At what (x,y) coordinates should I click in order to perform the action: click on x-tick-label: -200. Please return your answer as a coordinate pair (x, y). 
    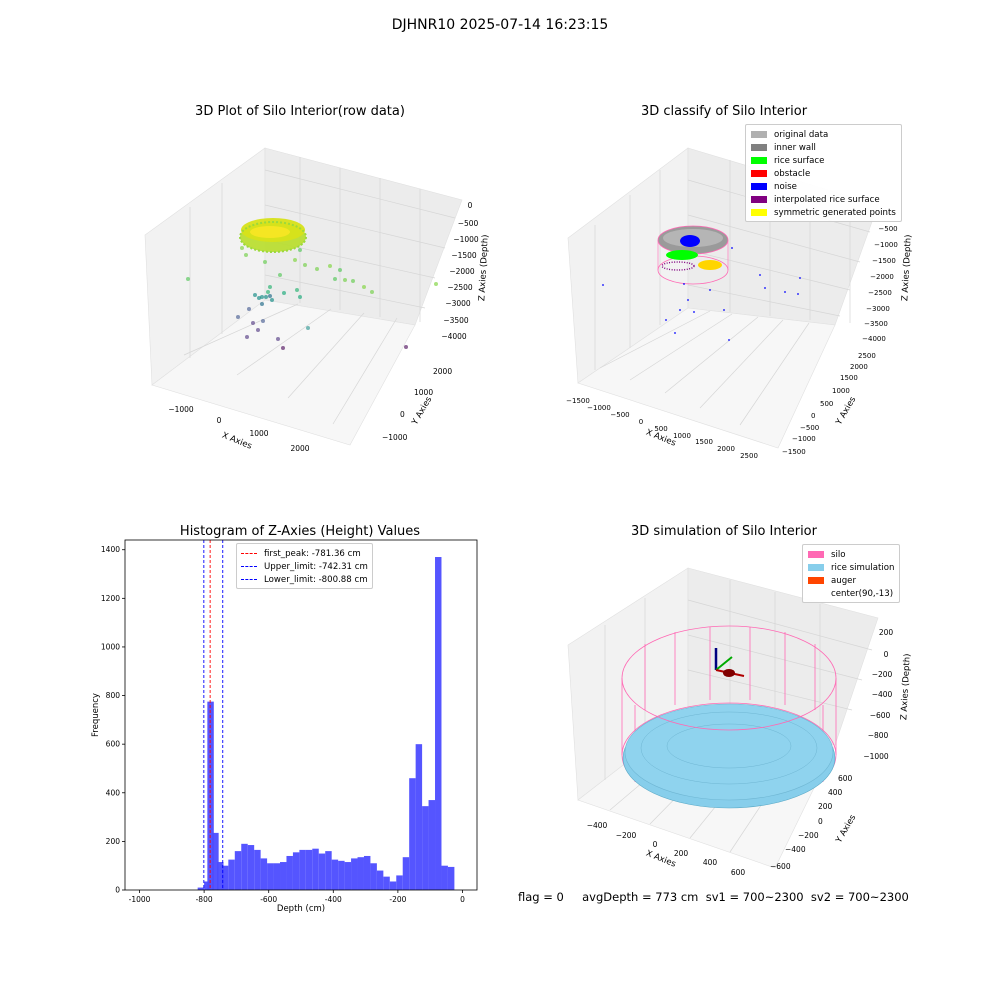
    Looking at the image, I should click on (397, 899).